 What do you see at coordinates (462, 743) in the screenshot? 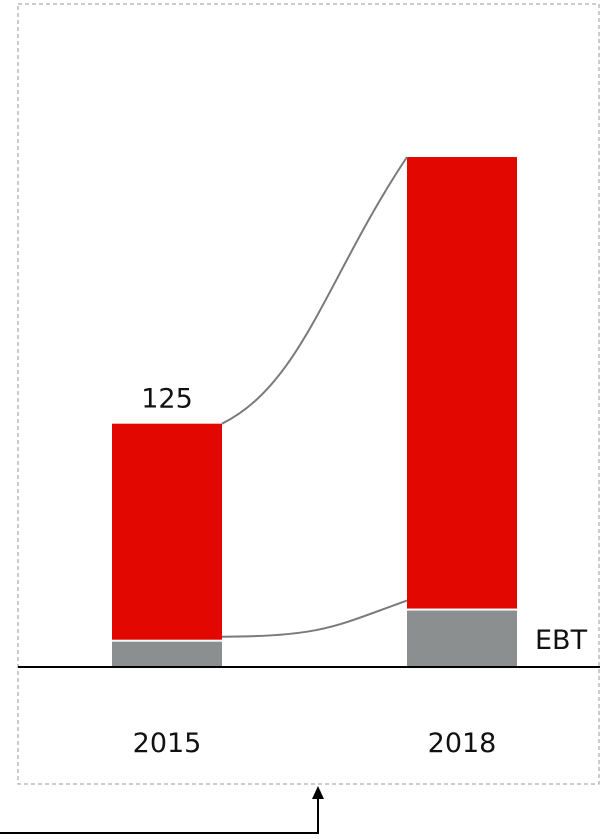
I see `x-tick-label-2018: 2018` at bounding box center [462, 743].